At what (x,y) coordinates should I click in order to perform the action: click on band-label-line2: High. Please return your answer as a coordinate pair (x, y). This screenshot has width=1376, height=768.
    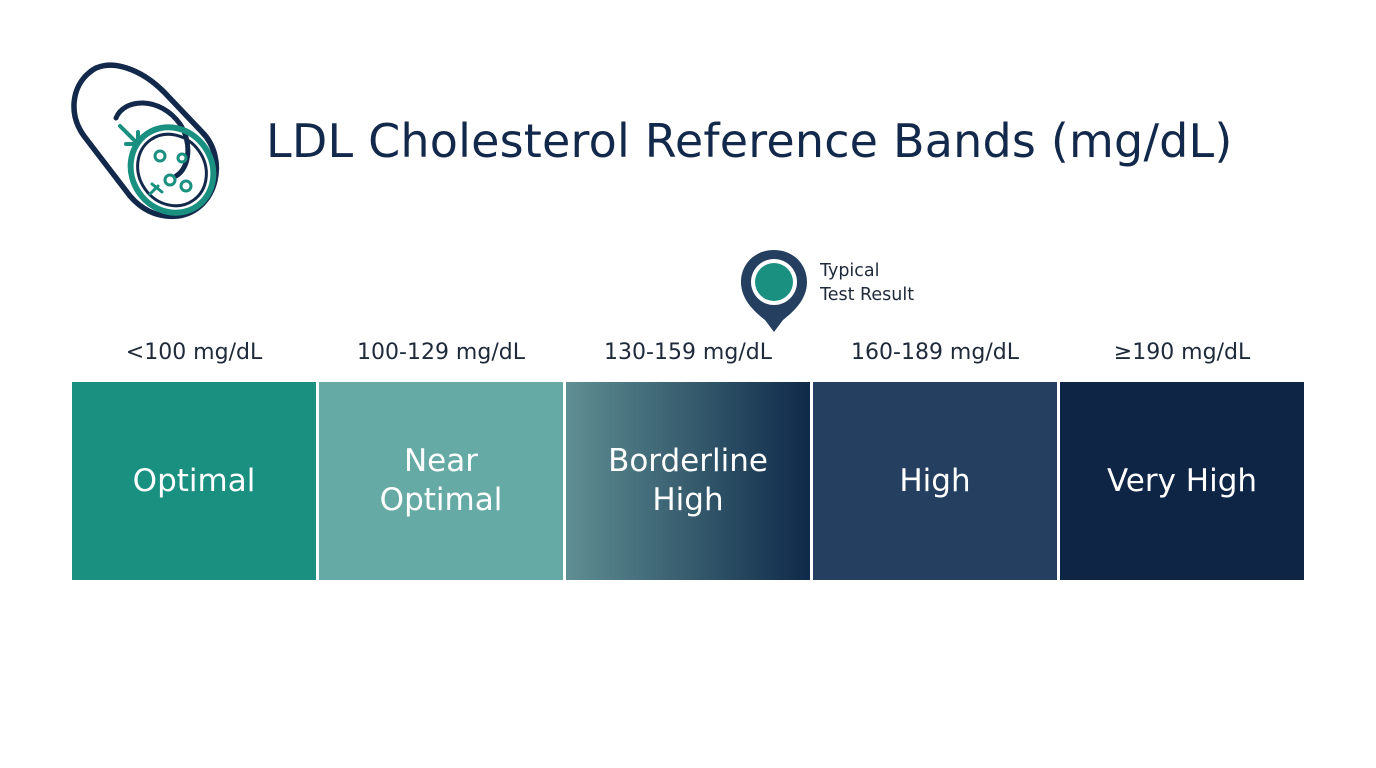
    Looking at the image, I should click on (688, 500).